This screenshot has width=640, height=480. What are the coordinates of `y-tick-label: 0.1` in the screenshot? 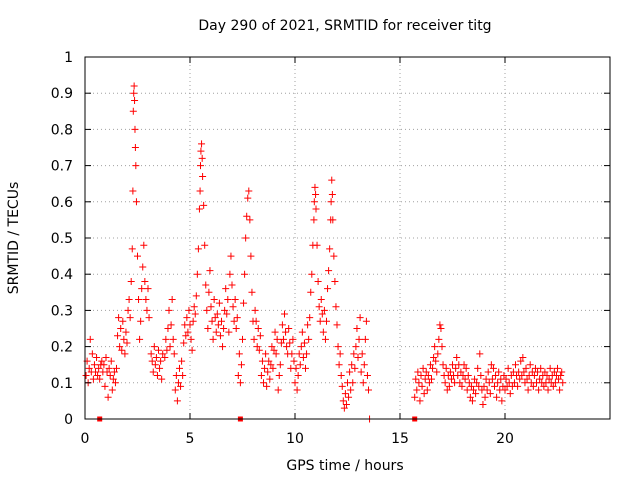 It's located at (62, 384).